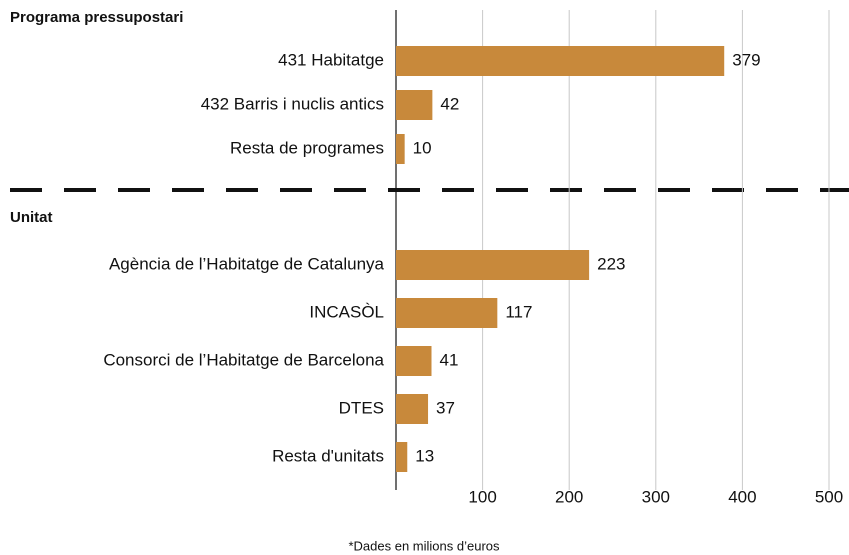  I want to click on value-label: 42, so click(449, 103).